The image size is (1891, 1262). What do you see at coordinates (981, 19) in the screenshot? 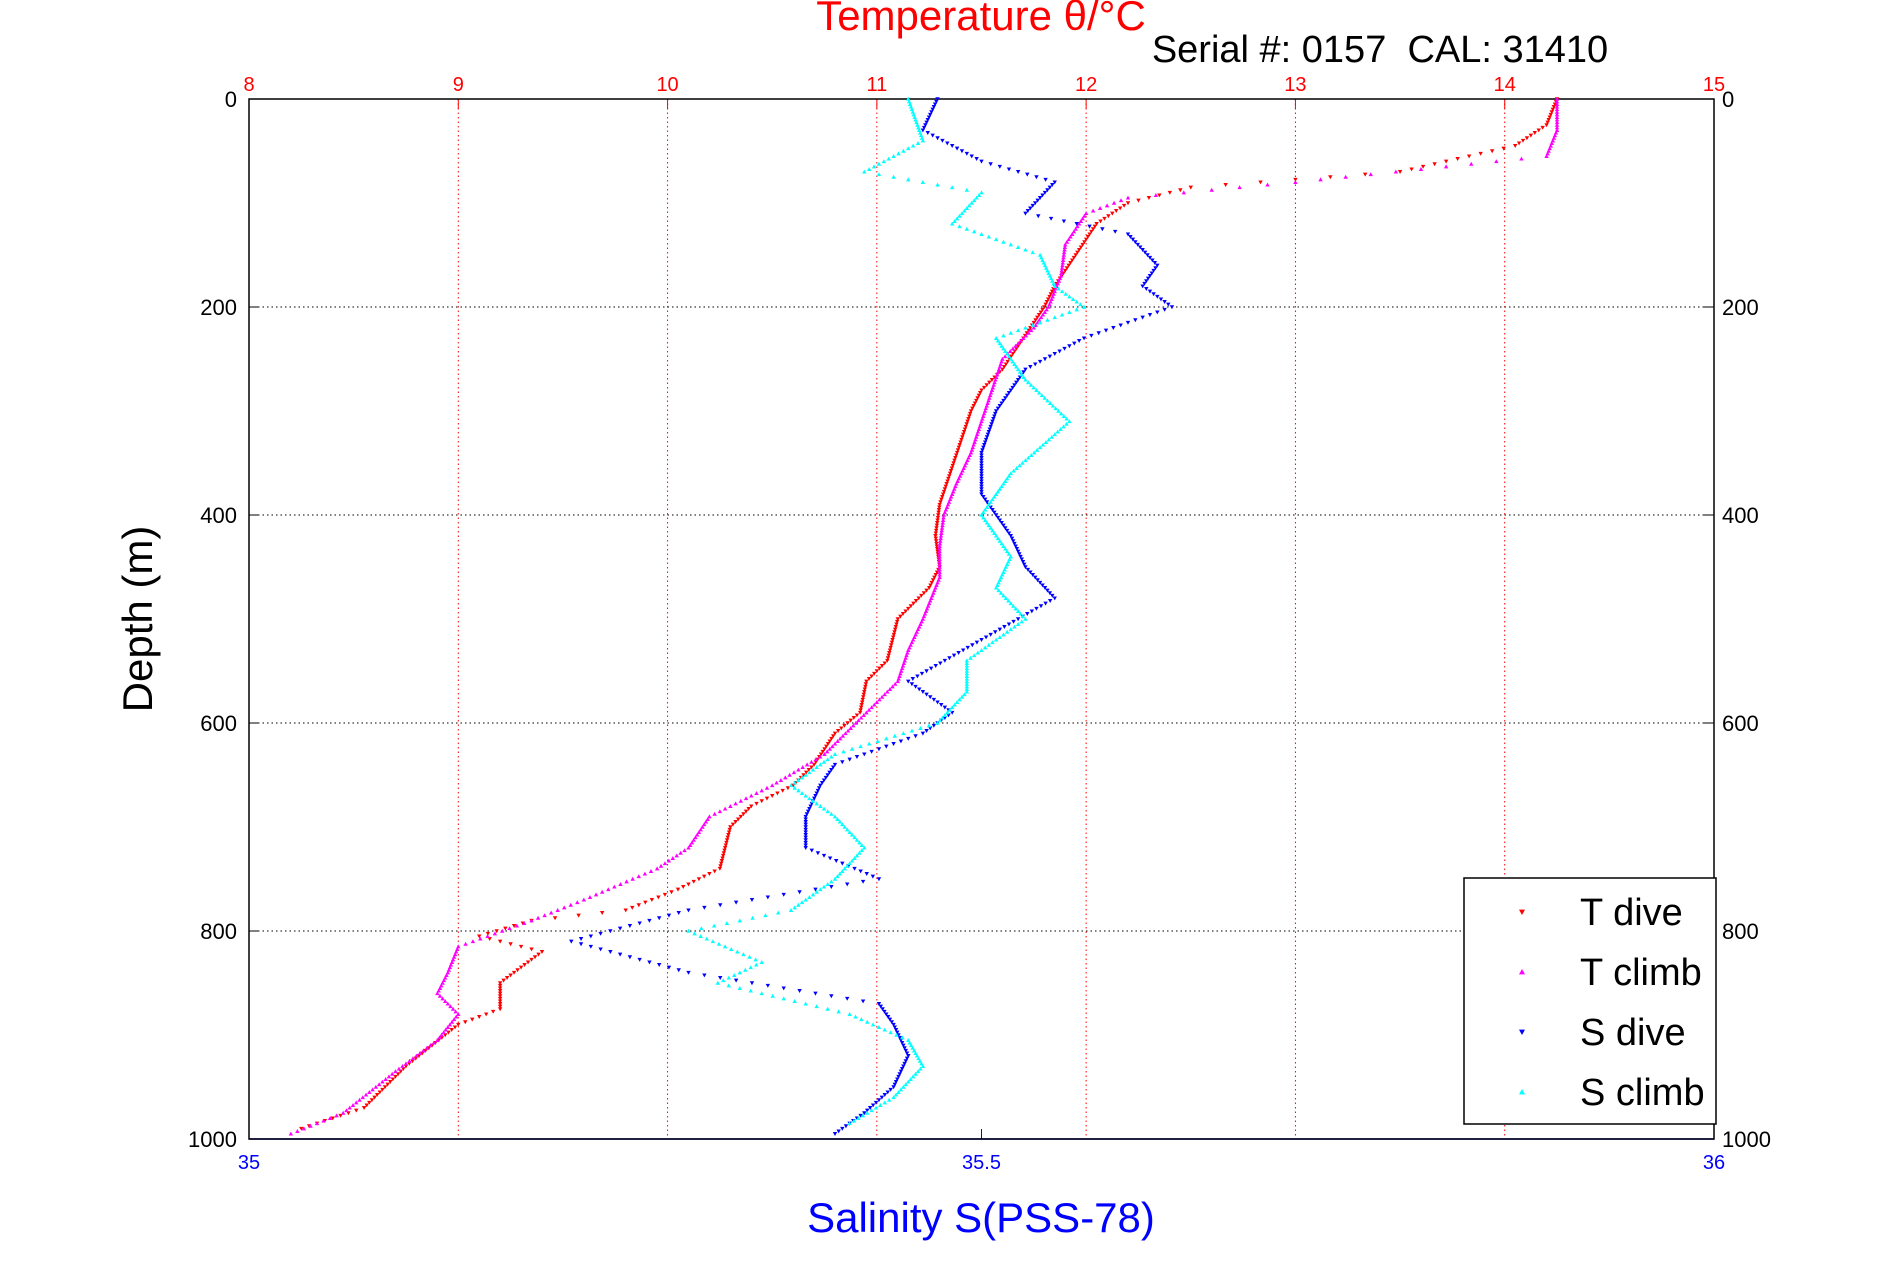
I see `chart-title: Temperature θ/°C` at bounding box center [981, 19].